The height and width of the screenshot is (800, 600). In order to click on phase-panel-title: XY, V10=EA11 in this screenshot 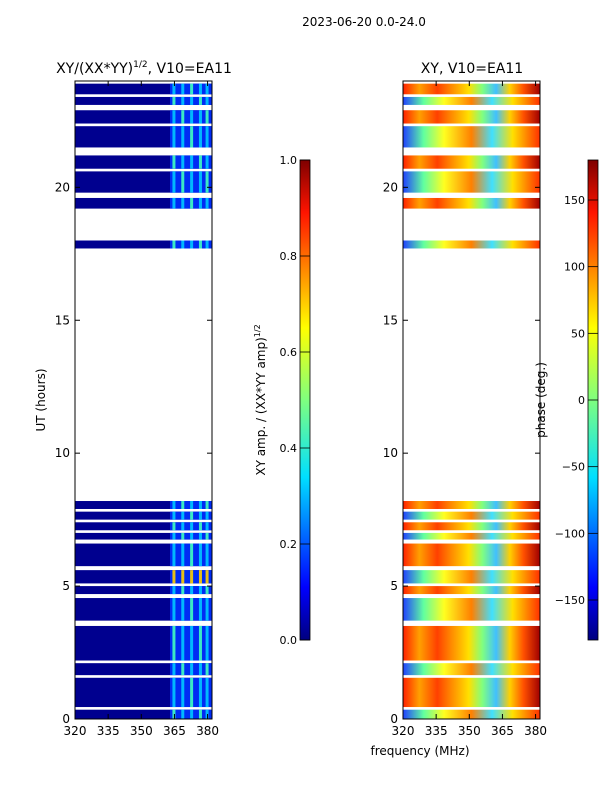, I will do `click(472, 69)`.